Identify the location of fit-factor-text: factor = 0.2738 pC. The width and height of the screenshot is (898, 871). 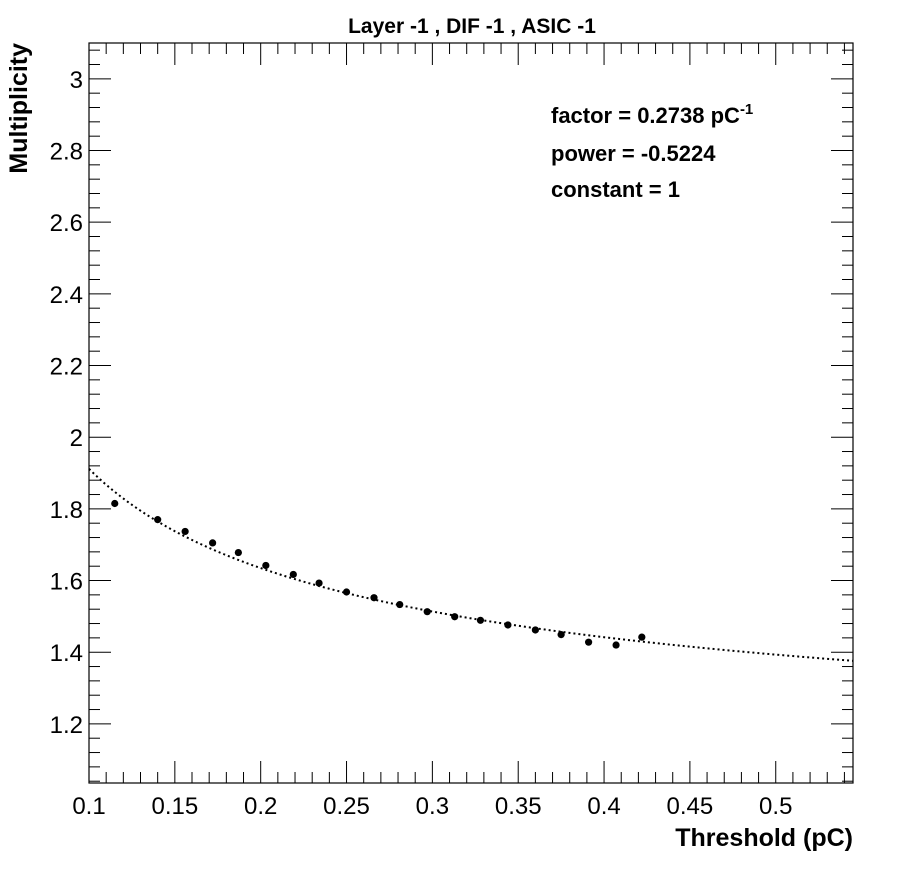
(645, 115).